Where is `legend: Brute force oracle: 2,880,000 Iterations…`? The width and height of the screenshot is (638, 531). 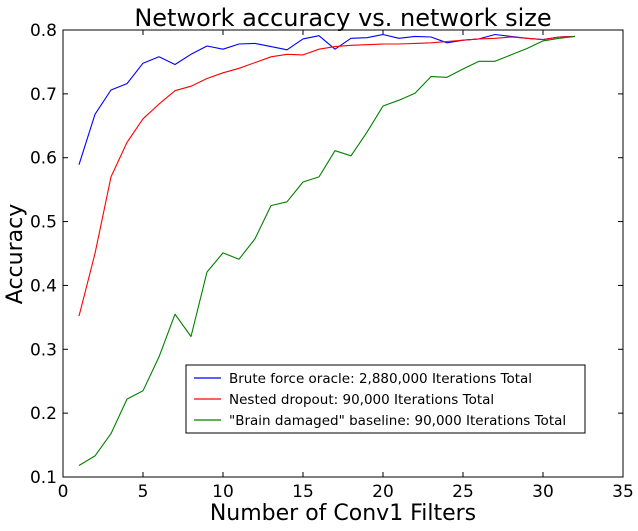 legend: Brute force oracle: 2,880,000 Iterations… is located at coordinates (385, 399).